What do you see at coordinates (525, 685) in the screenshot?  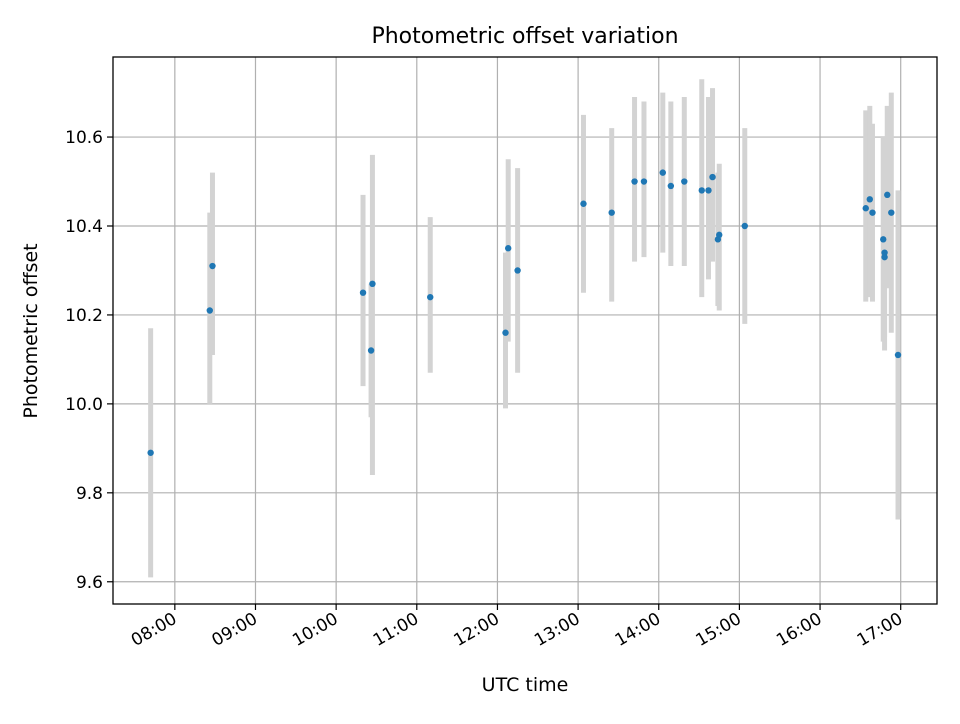 I see `x-axis-label: UTC time` at bounding box center [525, 685].